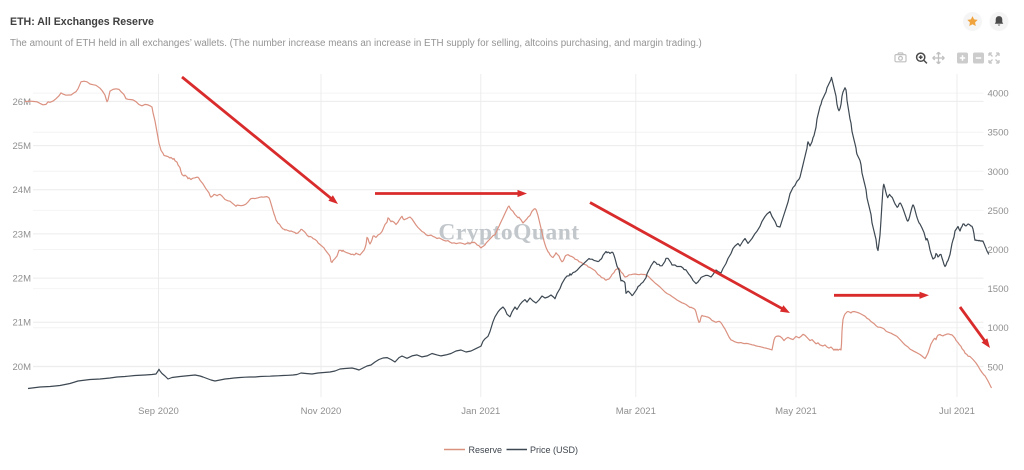  I want to click on svg-text: CryptoQuant, so click(508, 233).